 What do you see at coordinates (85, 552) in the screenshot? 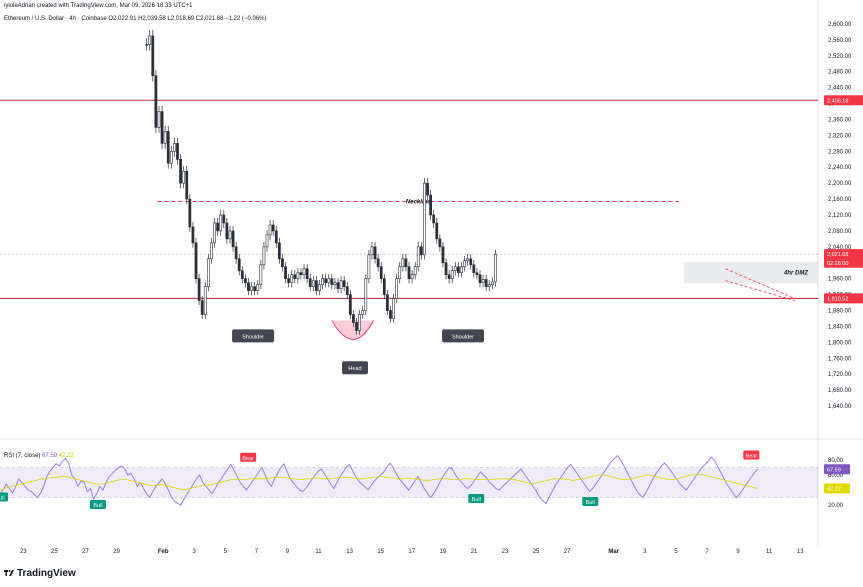
I see `time-tick-label: 27` at bounding box center [85, 552].